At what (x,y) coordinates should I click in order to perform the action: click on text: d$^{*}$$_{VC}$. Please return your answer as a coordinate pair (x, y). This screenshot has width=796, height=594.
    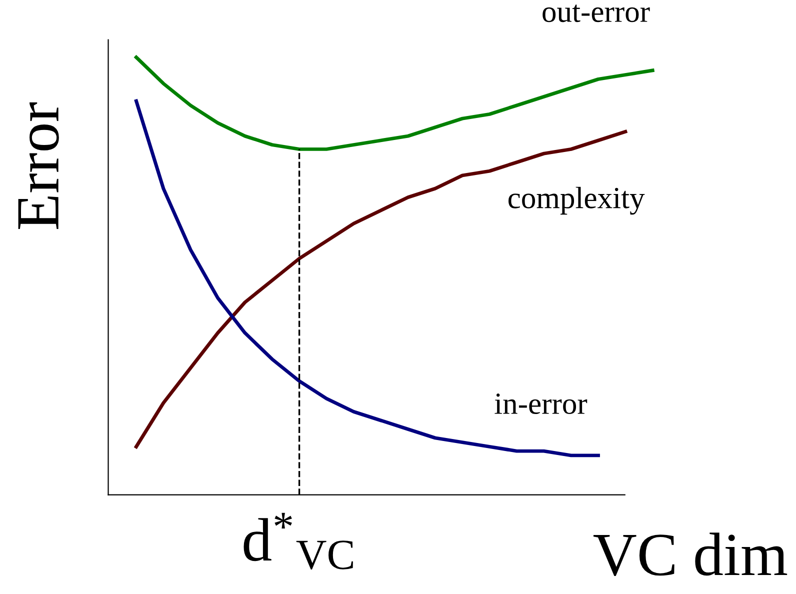
    Looking at the image, I should click on (298, 541).